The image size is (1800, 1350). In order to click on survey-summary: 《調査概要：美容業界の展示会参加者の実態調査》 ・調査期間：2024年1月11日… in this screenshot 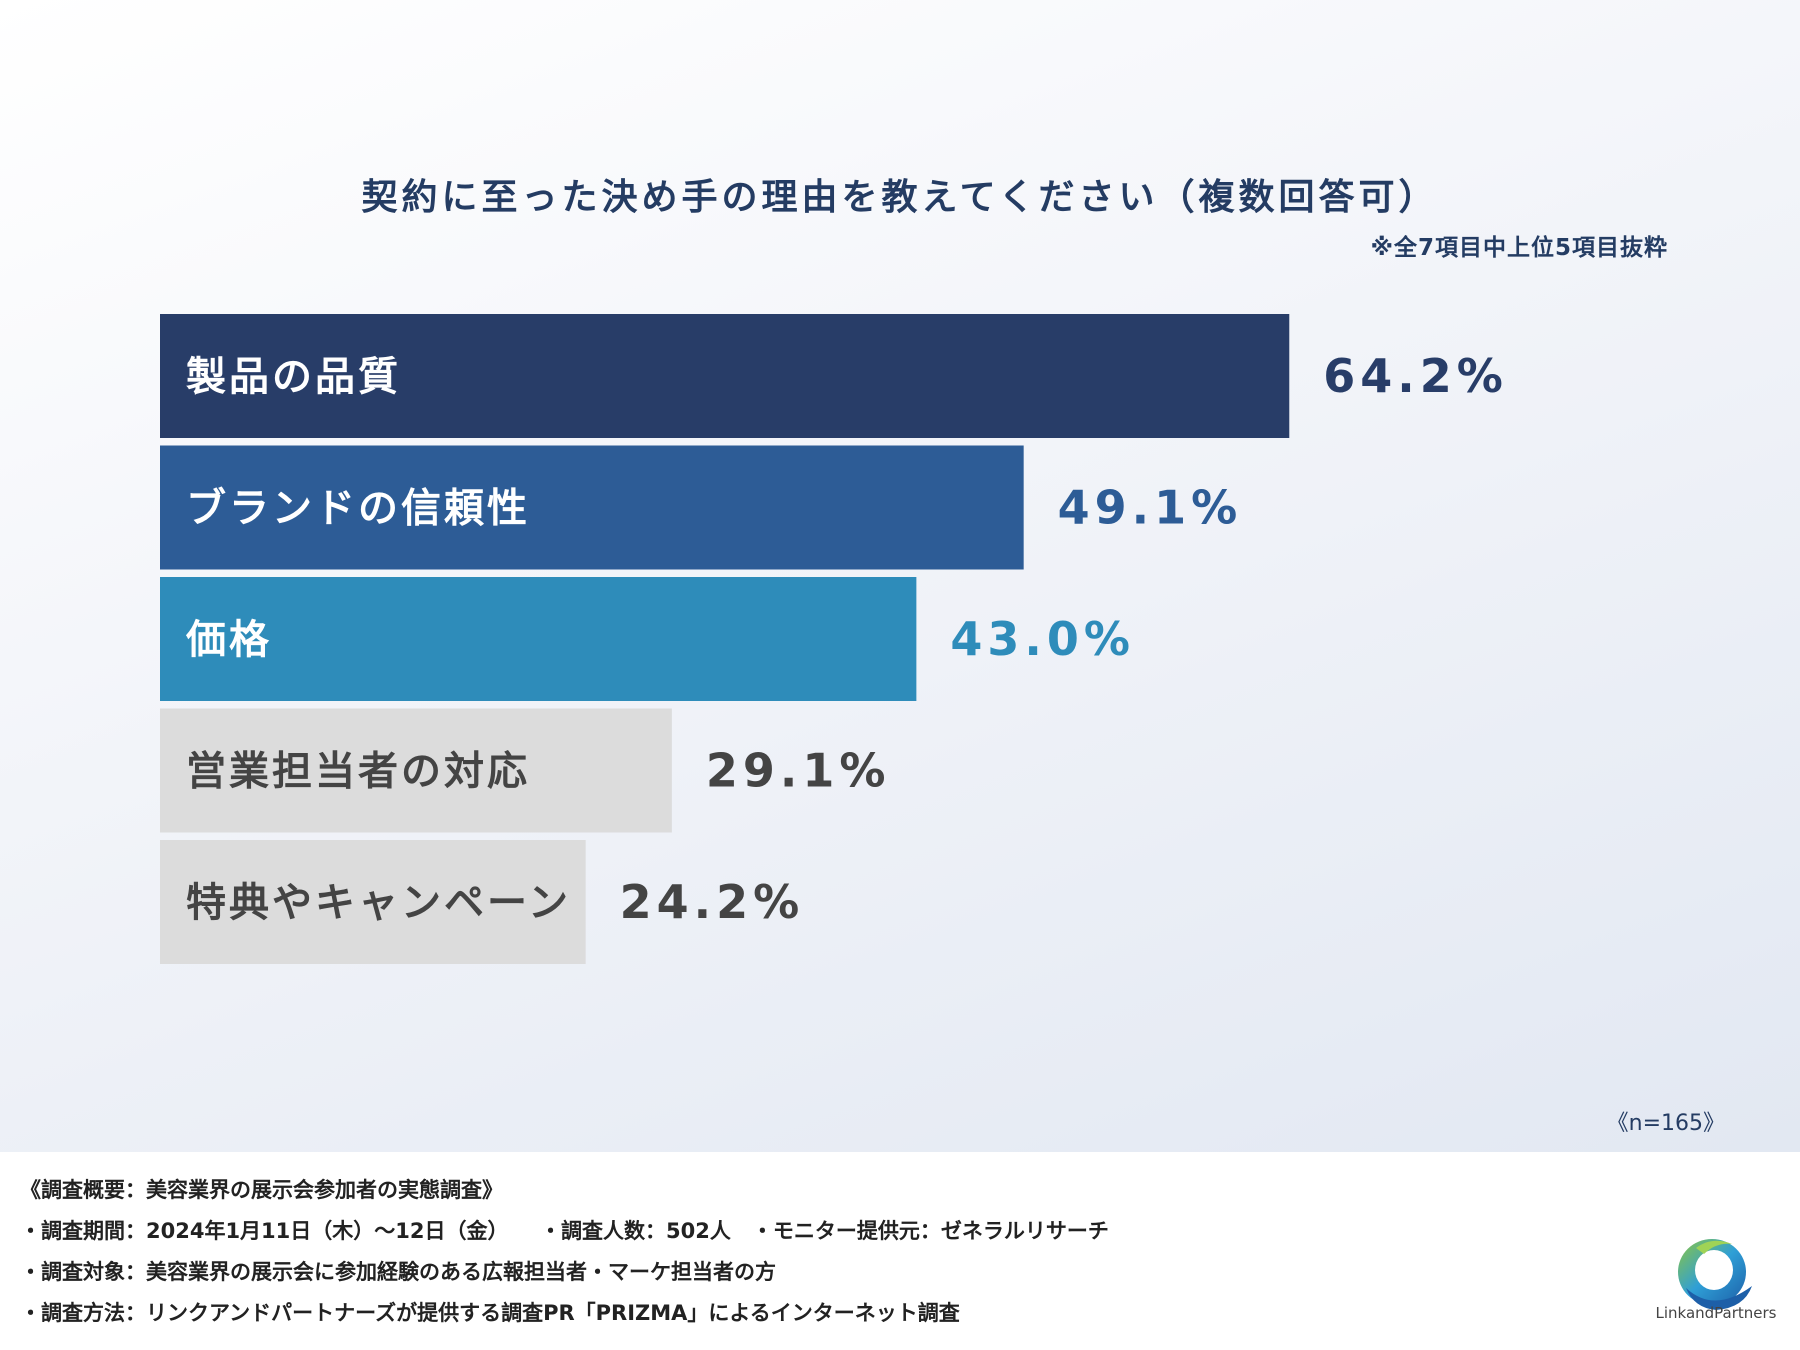, I will do `click(820, 1252)`.